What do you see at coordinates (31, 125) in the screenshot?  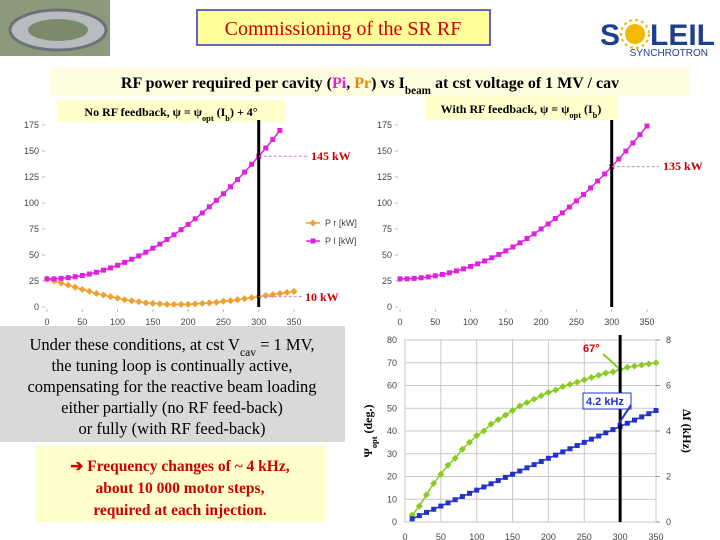 I see `y-tick-label: 175` at bounding box center [31, 125].